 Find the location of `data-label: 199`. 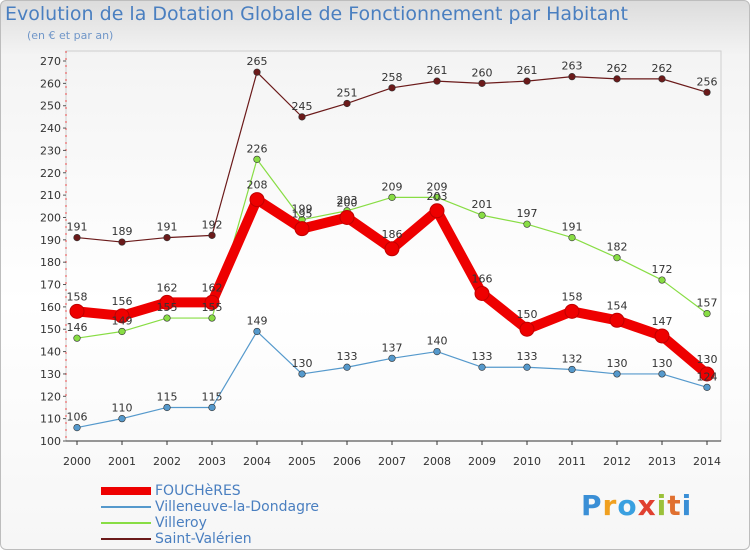

data-label: 199 is located at coordinates (302, 209).